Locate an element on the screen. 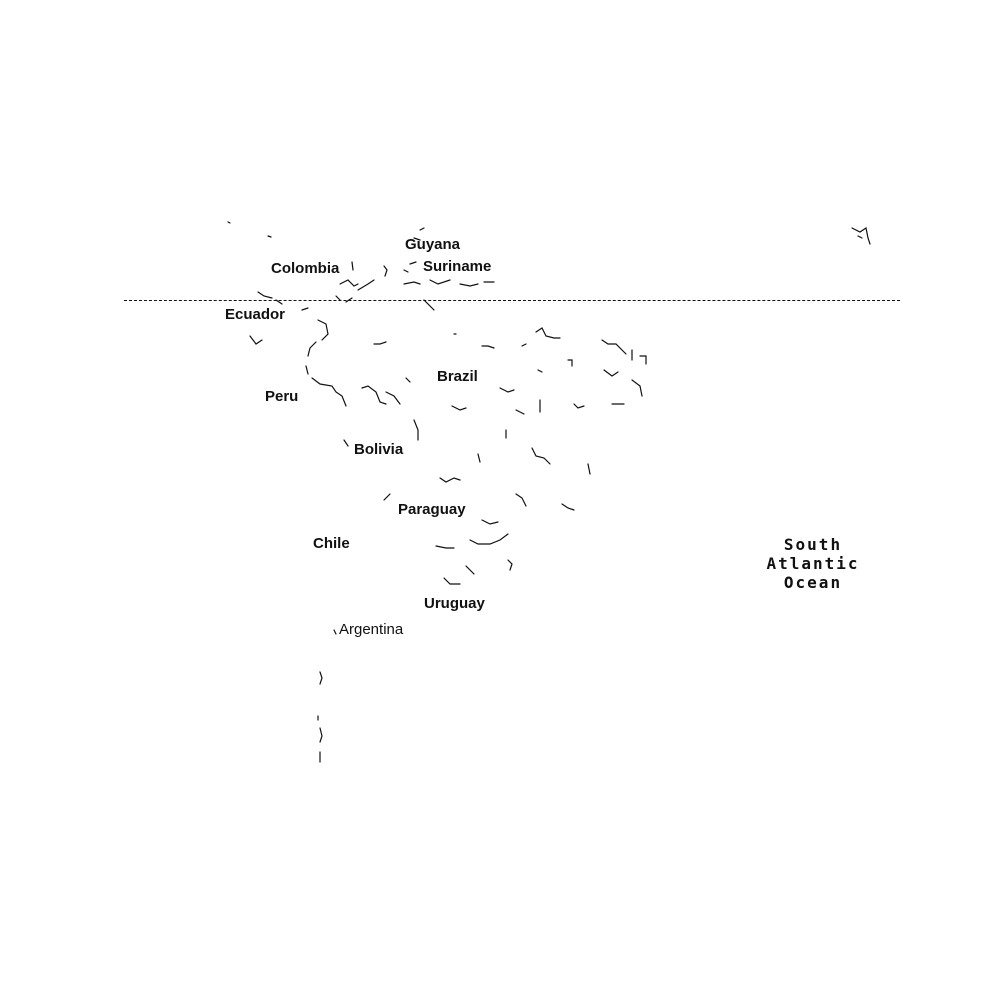  country-label-bolivia: Bolivia is located at coordinates (379, 449).